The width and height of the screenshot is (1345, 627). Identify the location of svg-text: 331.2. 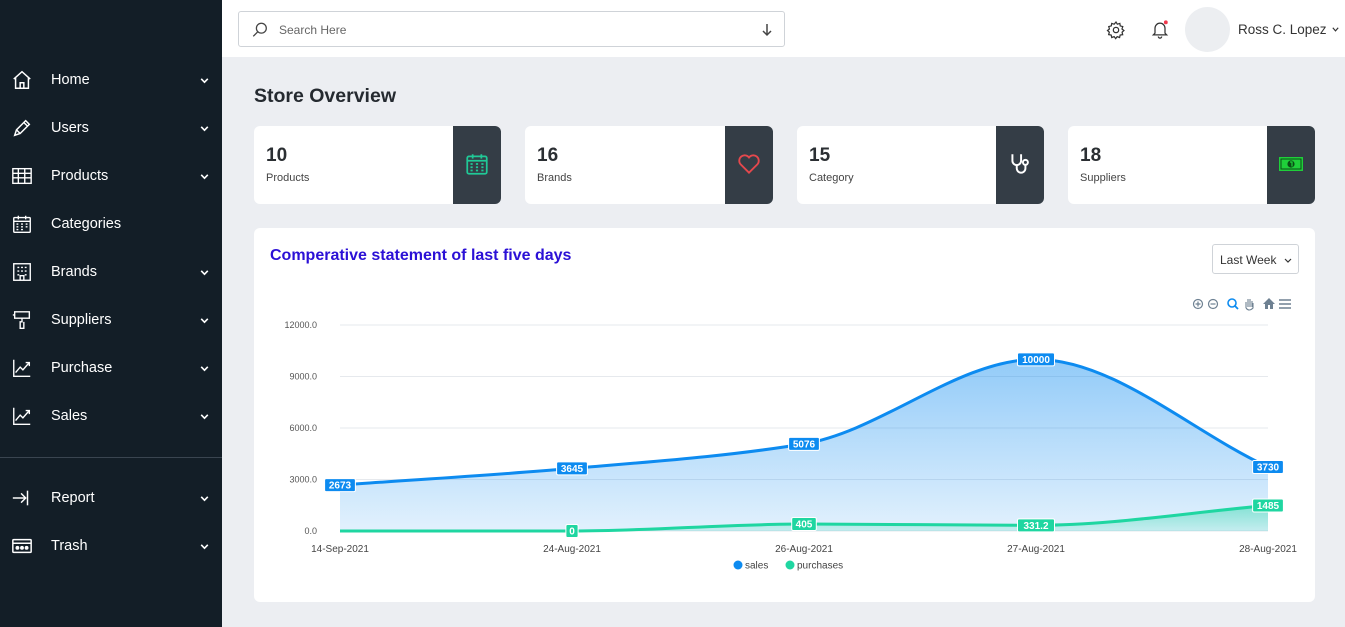
(1035, 526).